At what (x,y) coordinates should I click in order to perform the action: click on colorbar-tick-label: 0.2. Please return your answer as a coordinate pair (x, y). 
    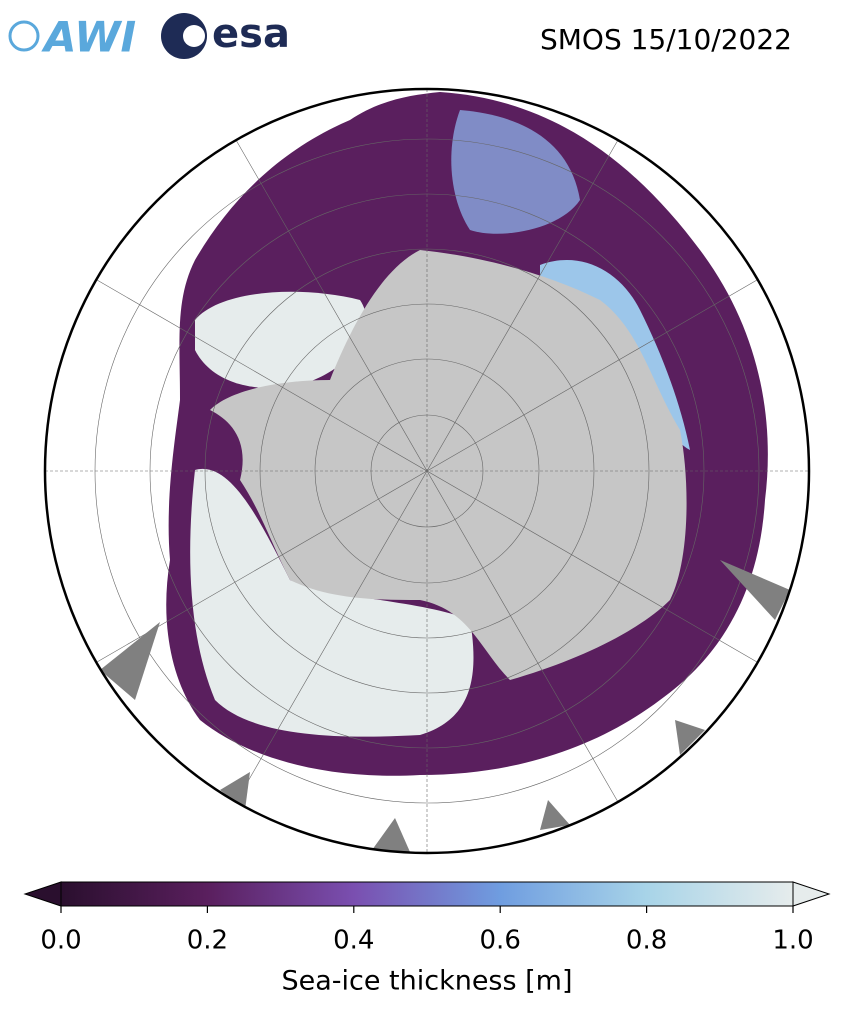
    Looking at the image, I should click on (207, 941).